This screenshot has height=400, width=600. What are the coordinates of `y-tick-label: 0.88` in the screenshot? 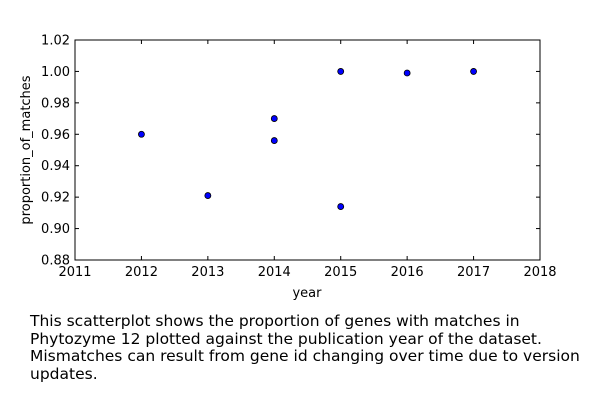 It's located at (55, 261).